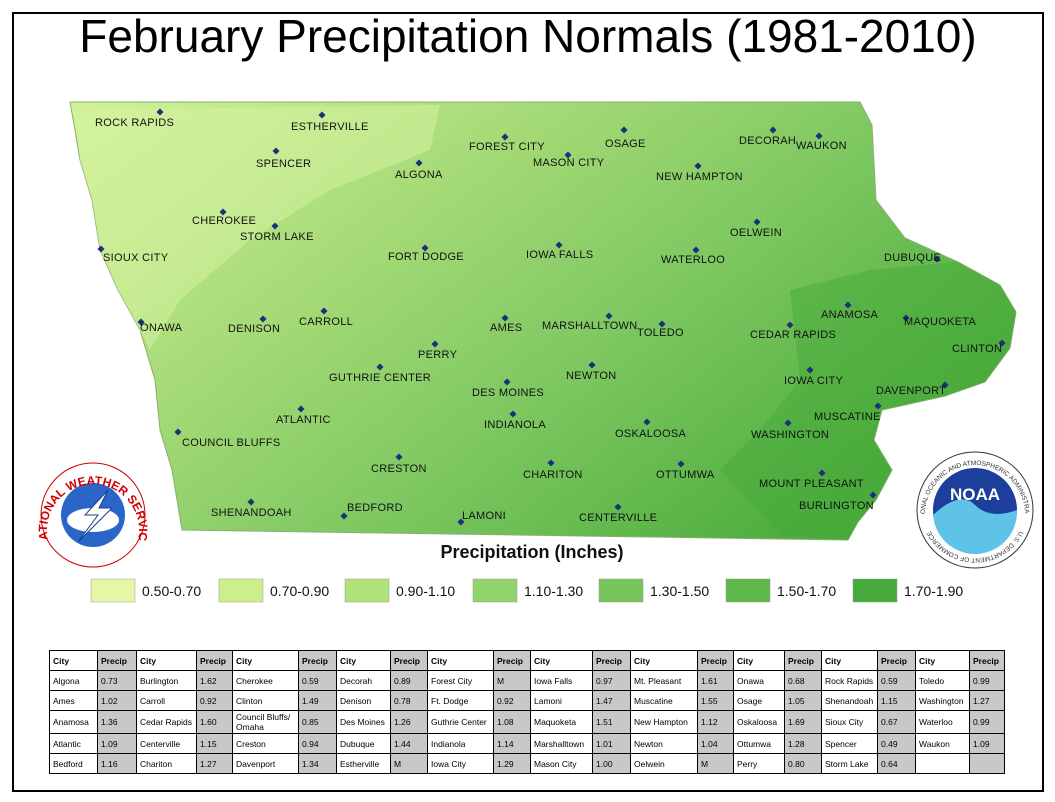 This screenshot has height=802, width=1055. Describe the element at coordinates (265, 680) in the screenshot. I see `city-cell: Cherokee` at that location.